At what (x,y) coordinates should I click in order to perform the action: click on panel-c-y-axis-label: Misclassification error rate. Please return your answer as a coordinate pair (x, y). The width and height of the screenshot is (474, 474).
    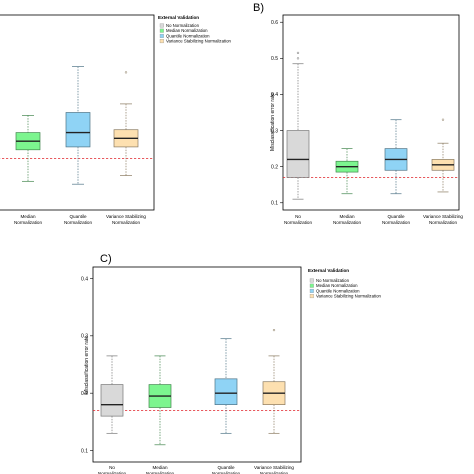
    Looking at the image, I should click on (87, 365).